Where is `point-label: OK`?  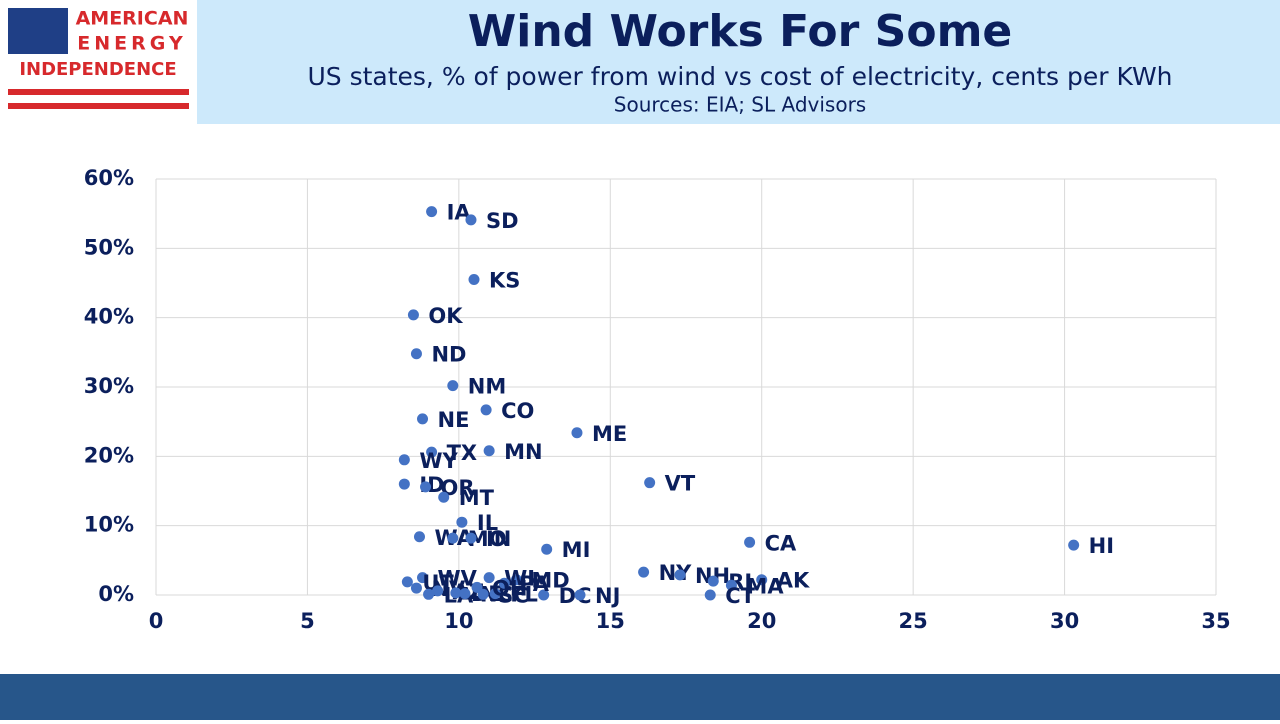 point-label: OK is located at coordinates (445, 316).